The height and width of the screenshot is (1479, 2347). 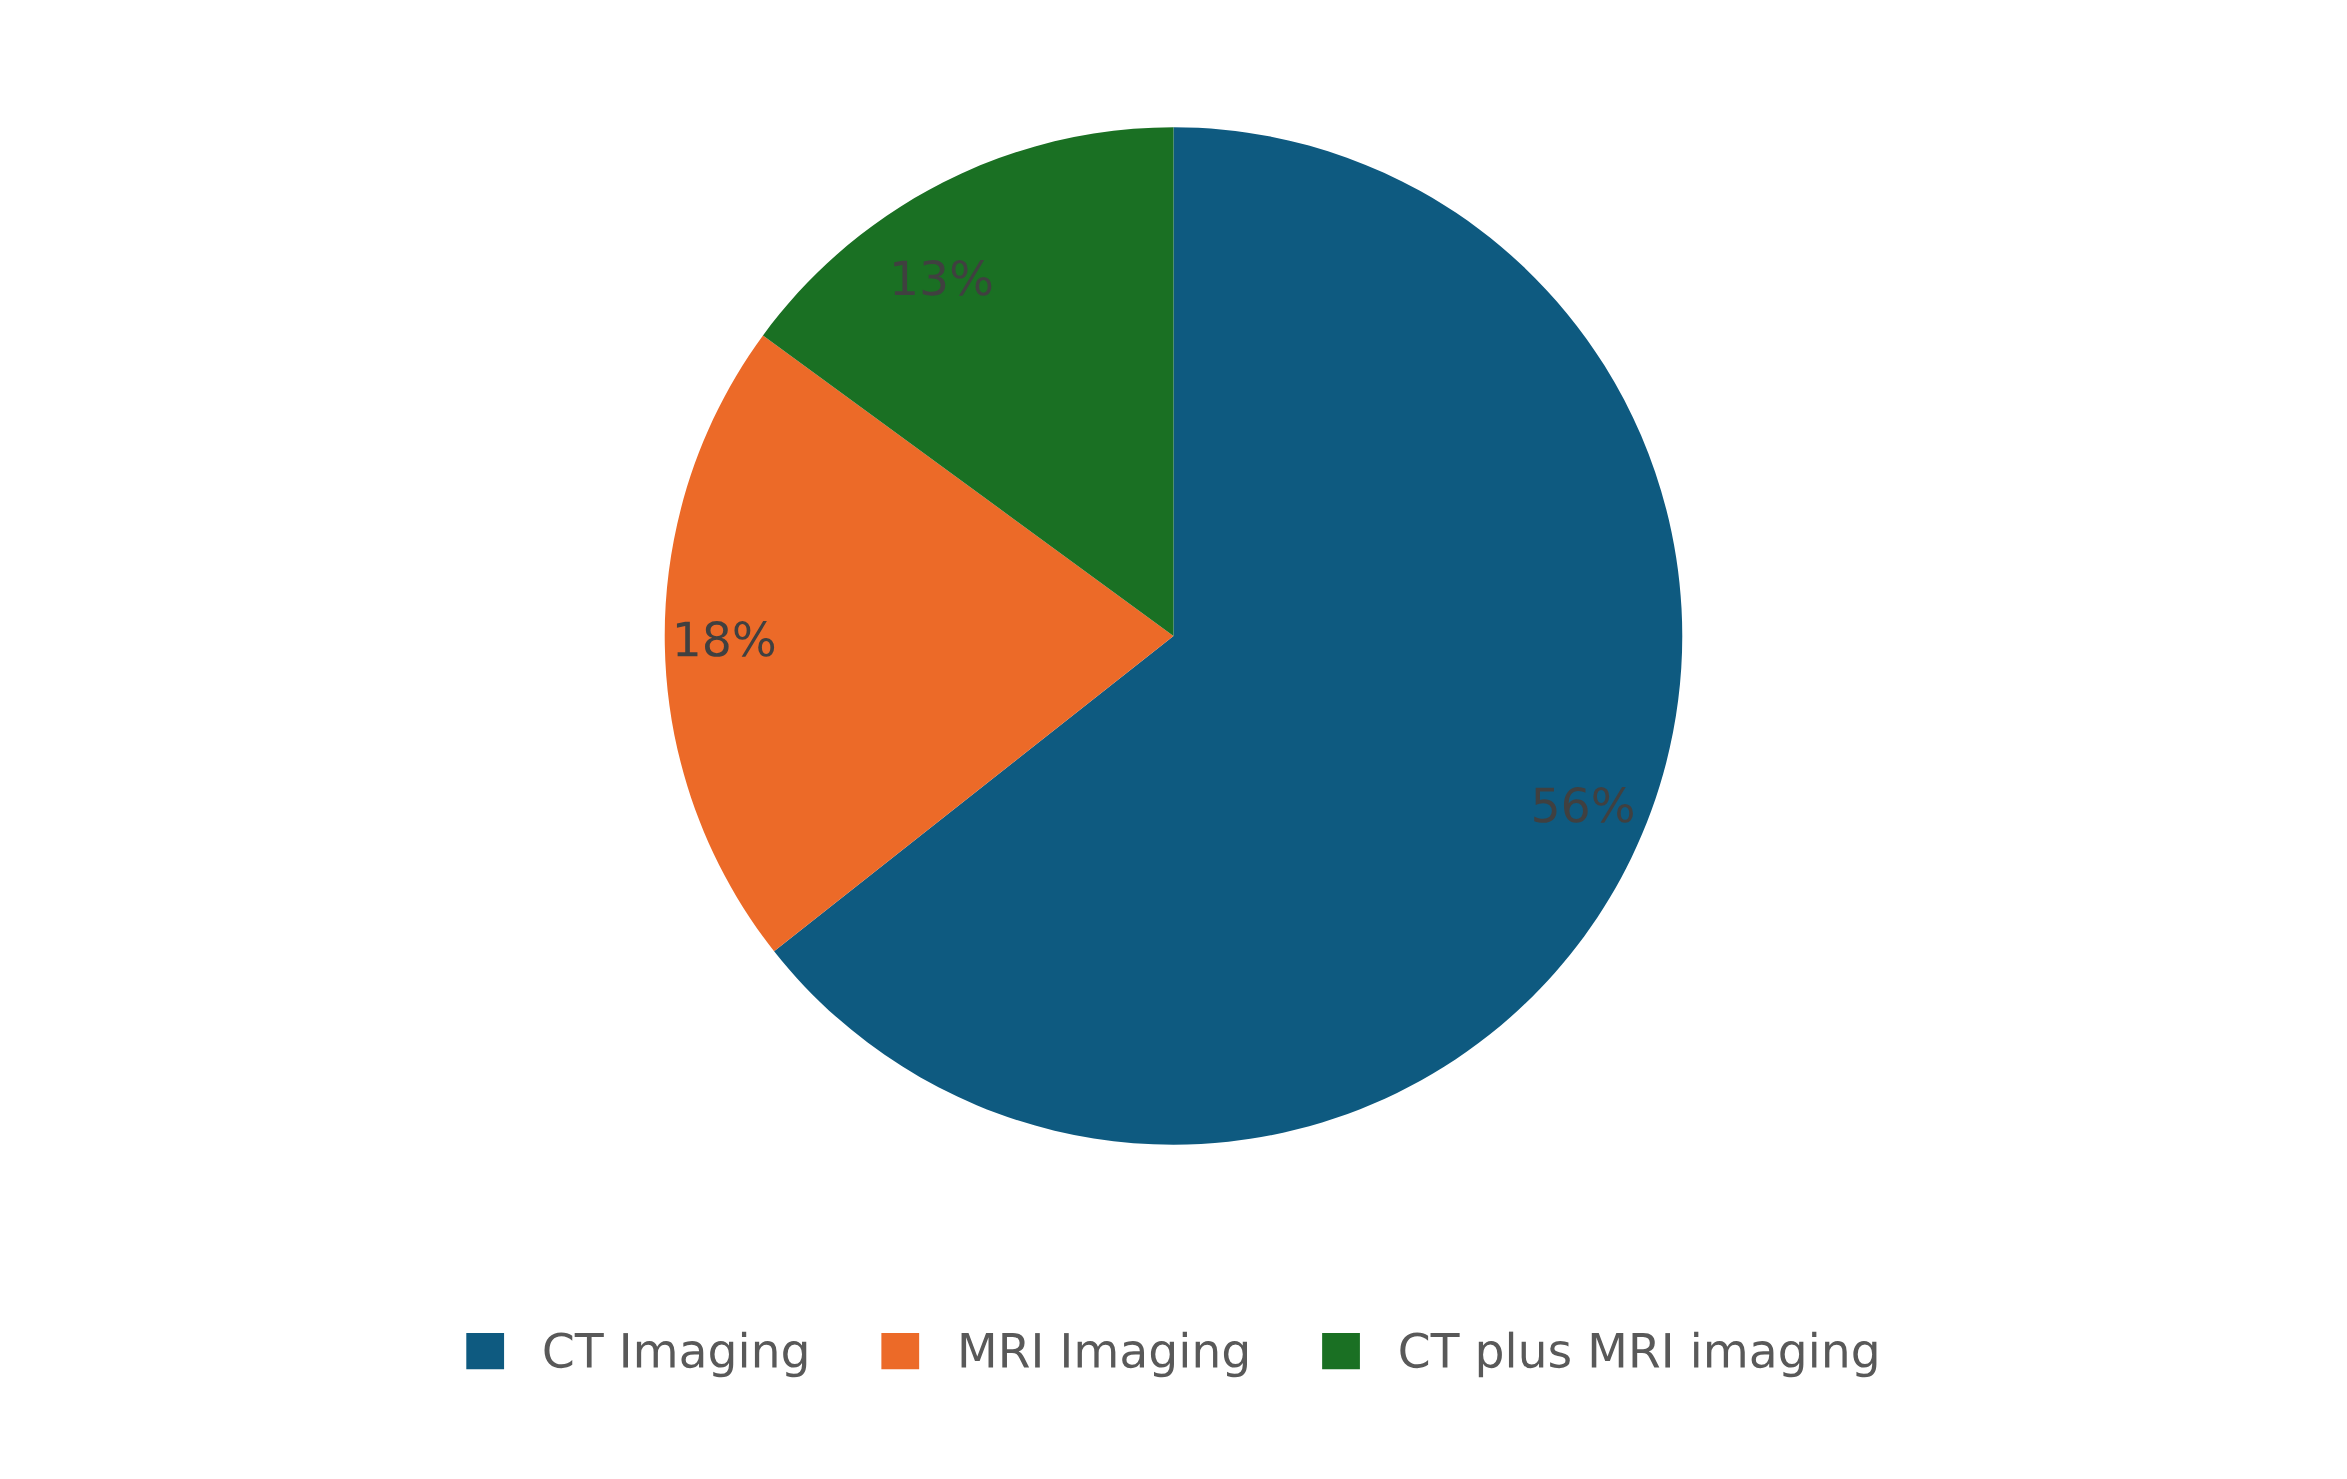 What do you see at coordinates (725, 639) in the screenshot?
I see `data-label: 18%` at bounding box center [725, 639].